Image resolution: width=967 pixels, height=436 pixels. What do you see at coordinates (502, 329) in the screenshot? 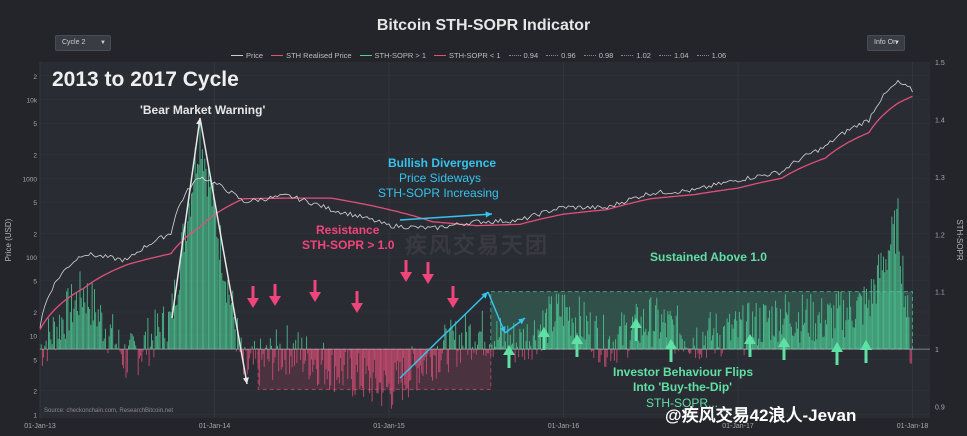
I see `divergence-arrow-b-head` at bounding box center [502, 329].